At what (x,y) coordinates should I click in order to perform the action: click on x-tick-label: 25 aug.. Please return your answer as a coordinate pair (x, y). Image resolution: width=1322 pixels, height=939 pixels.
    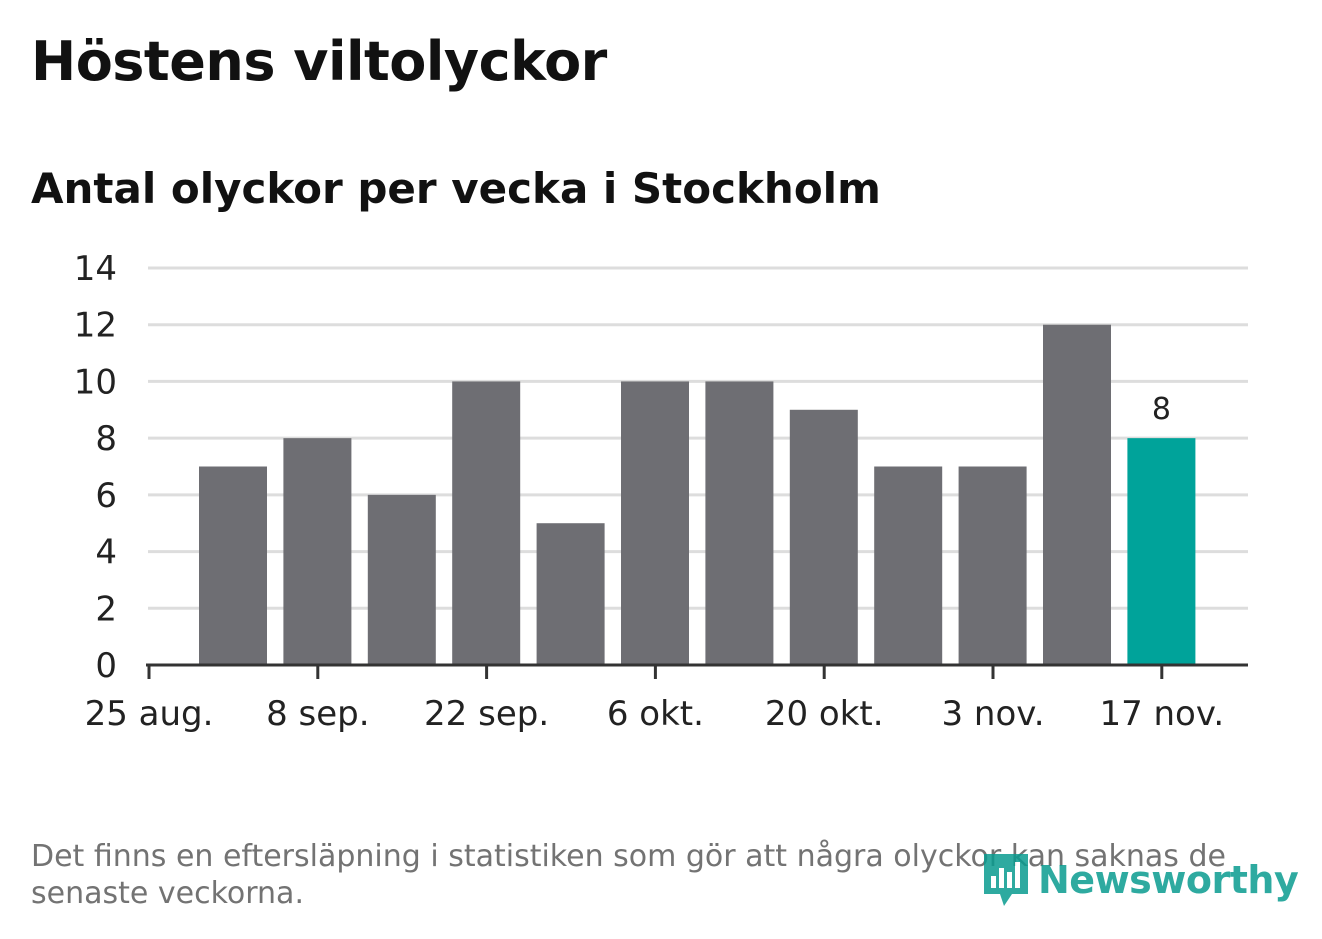
    Looking at the image, I should click on (149, 714).